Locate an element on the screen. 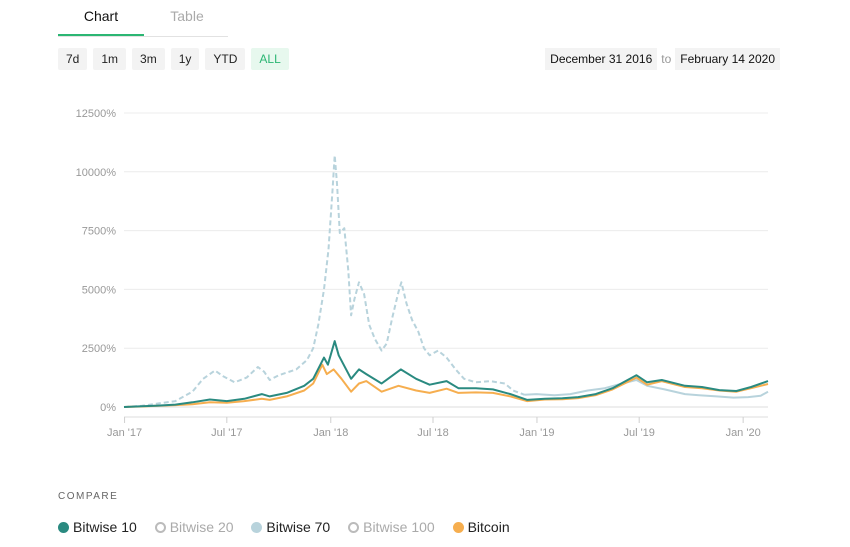  legend-label: Bitwise 70 is located at coordinates (298, 527).